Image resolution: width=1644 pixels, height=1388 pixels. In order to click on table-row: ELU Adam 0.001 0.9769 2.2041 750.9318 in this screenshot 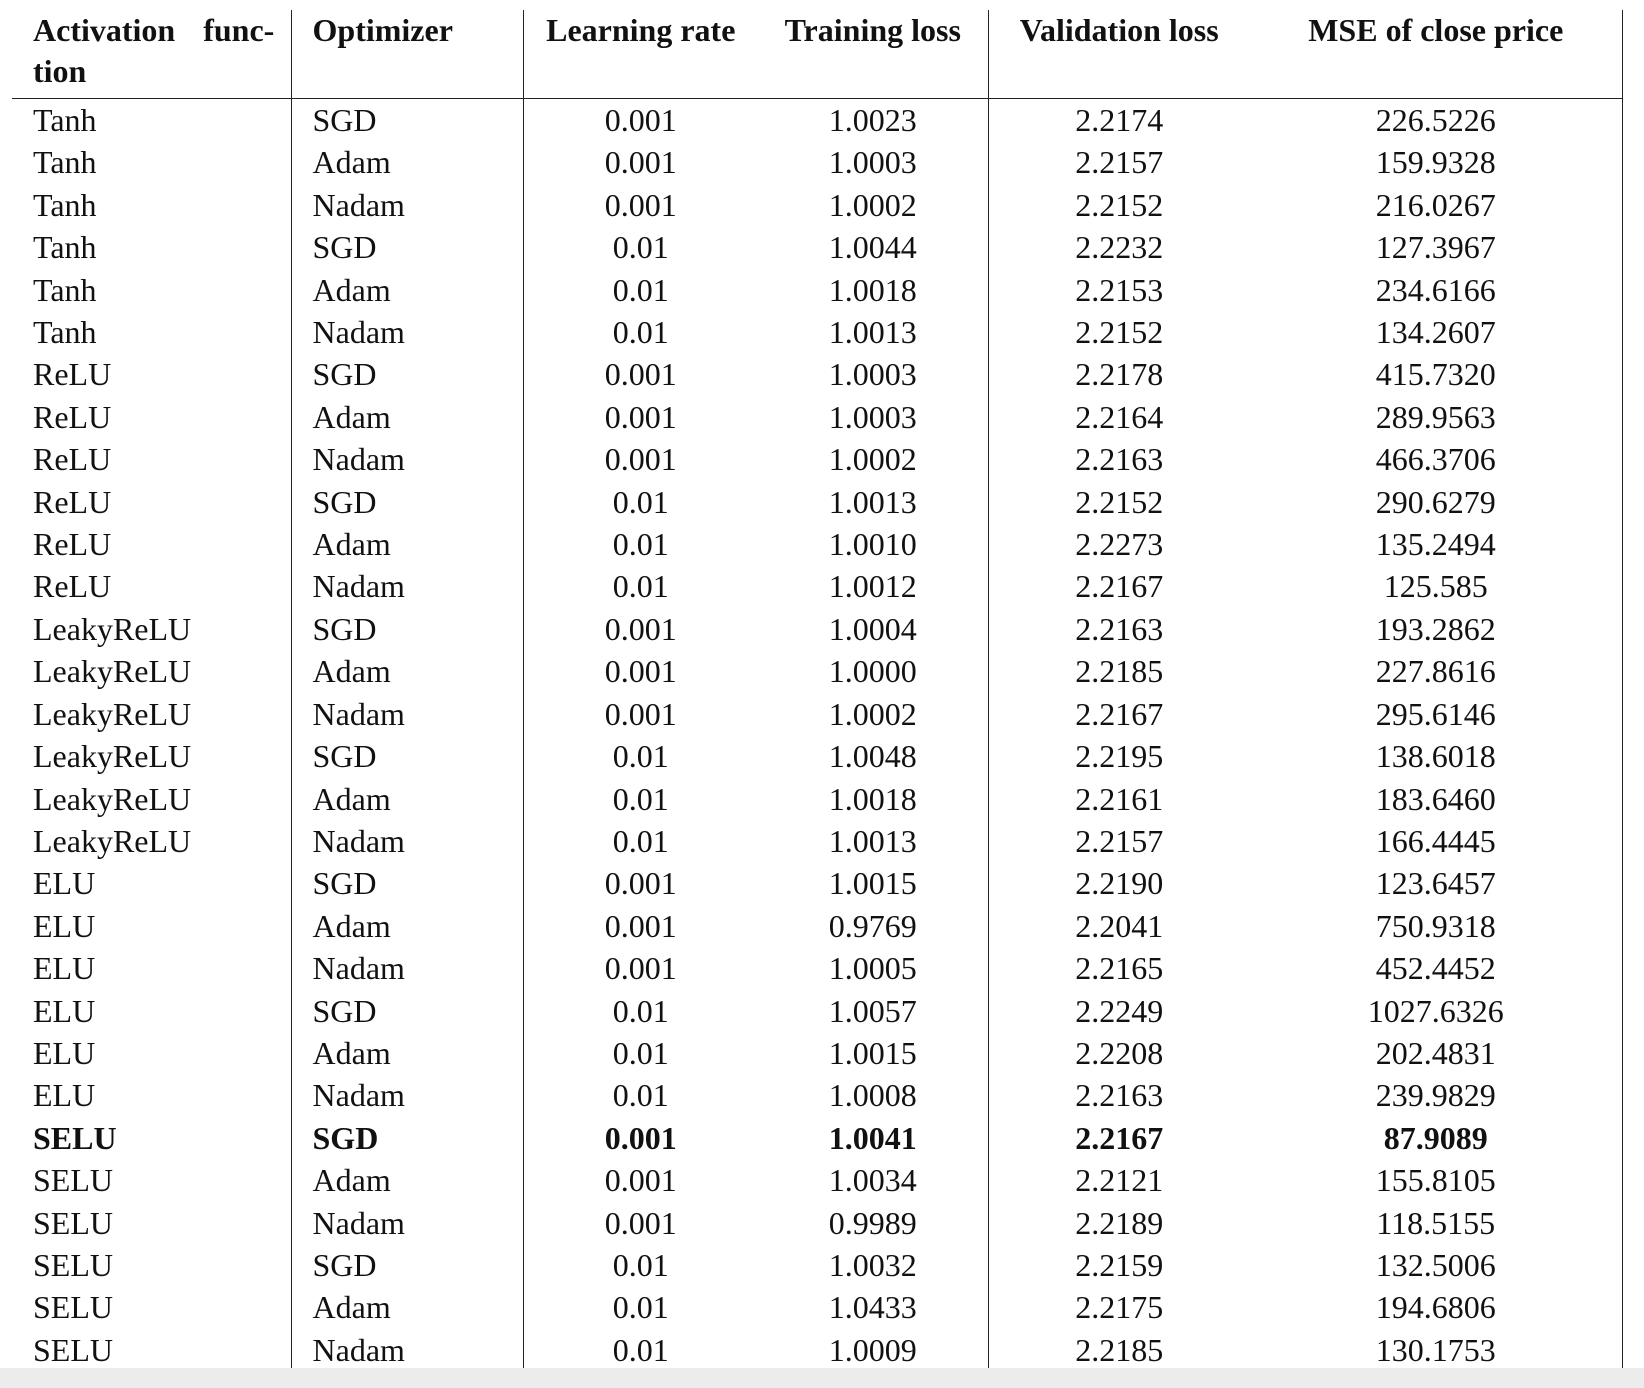, I will do `click(817, 926)`.